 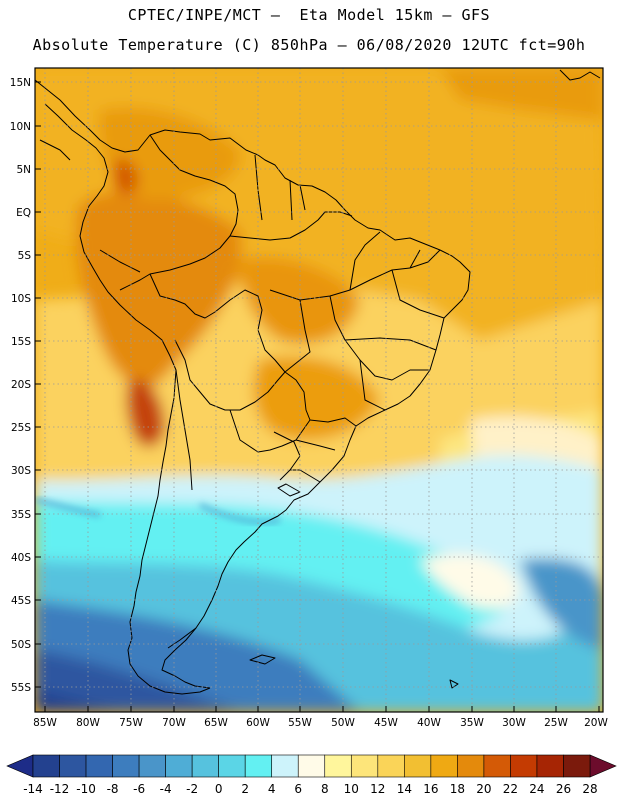 I want to click on lon-label: 25W, so click(x=556, y=723).